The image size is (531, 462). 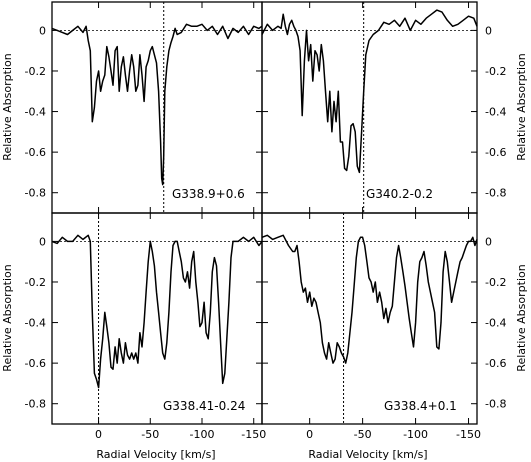 What do you see at coordinates (204, 406) in the screenshot?
I see `panel-label: G338.41-0.24` at bounding box center [204, 406].